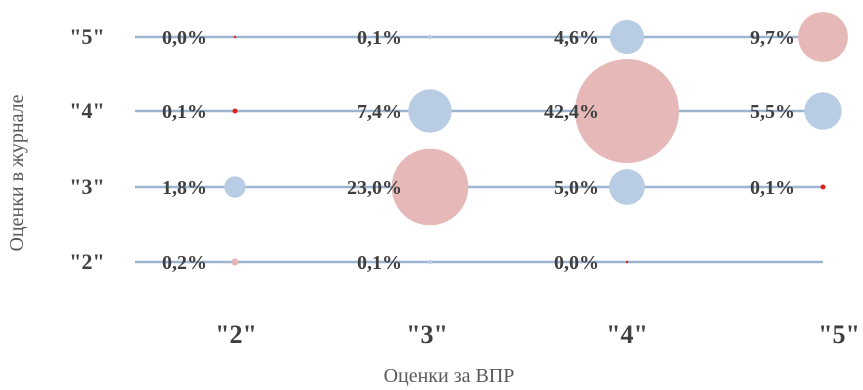 The width and height of the screenshot is (863, 390). I want to click on x-tick-label: "5", so click(839, 334).